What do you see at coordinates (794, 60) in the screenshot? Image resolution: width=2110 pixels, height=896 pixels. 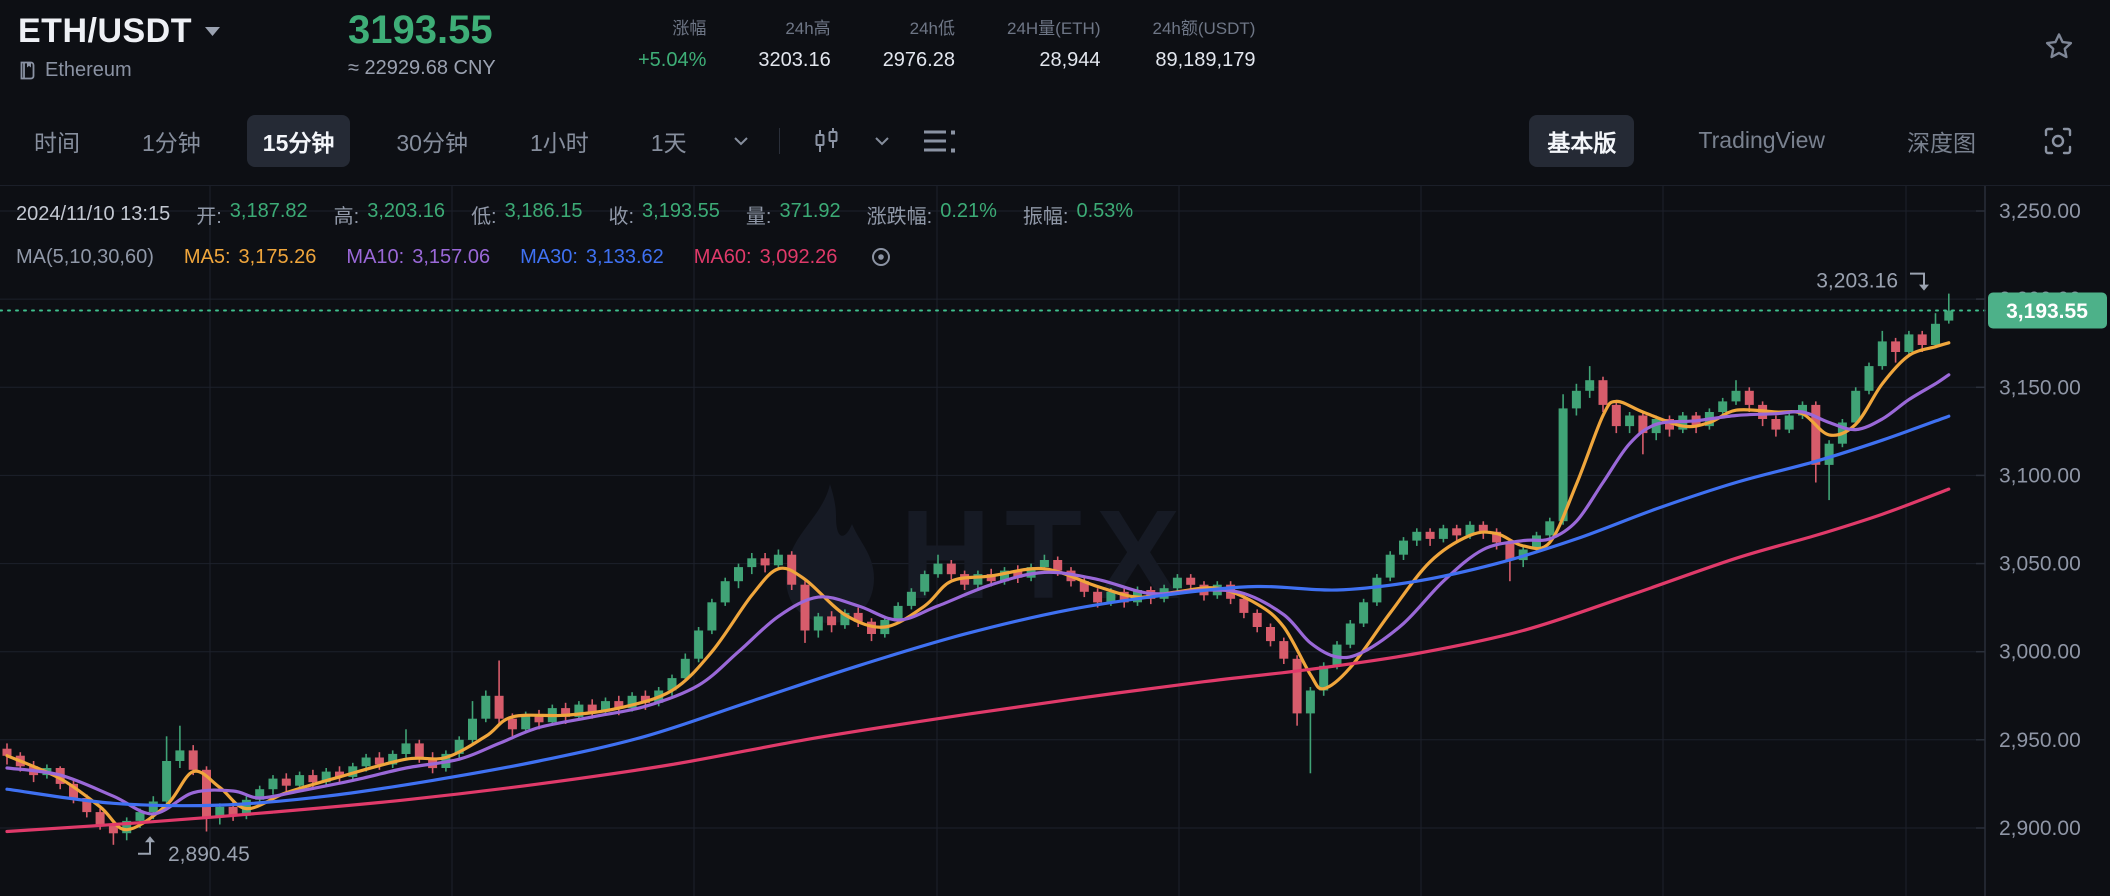 I see `stat-value: 3203.16` at bounding box center [794, 60].